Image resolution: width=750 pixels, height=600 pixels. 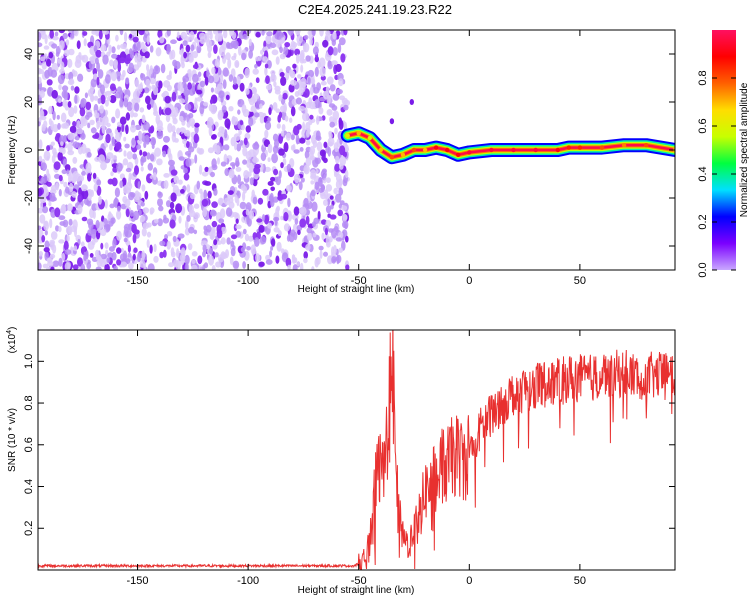 I want to click on ridge-band, so click(x=510, y=145).